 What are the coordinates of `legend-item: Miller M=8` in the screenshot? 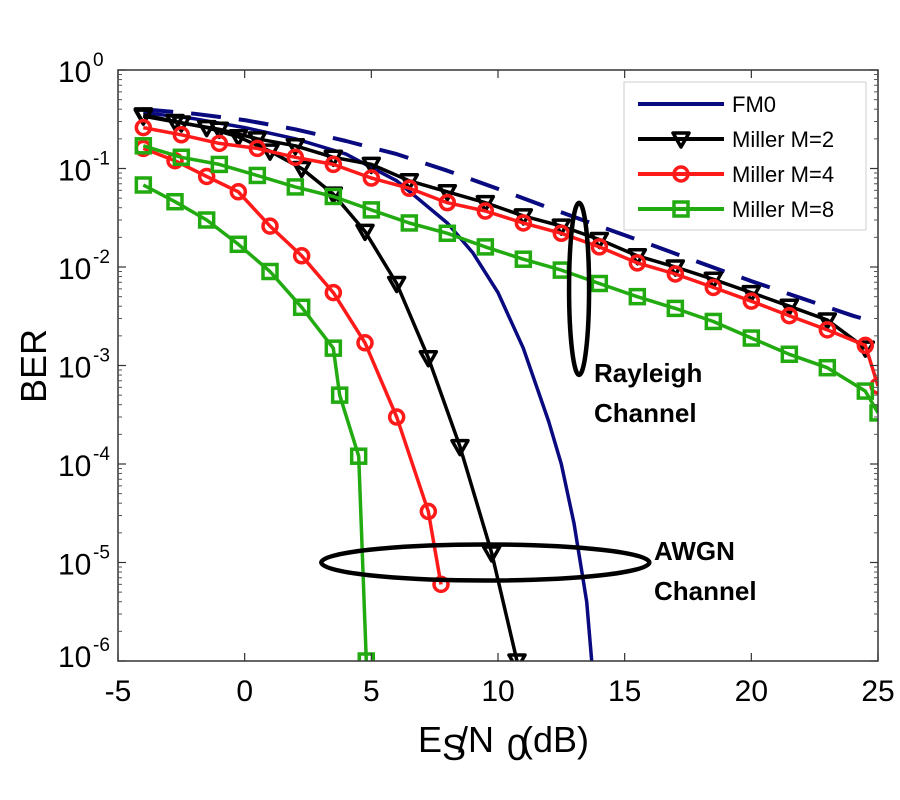 It's located at (736, 209).